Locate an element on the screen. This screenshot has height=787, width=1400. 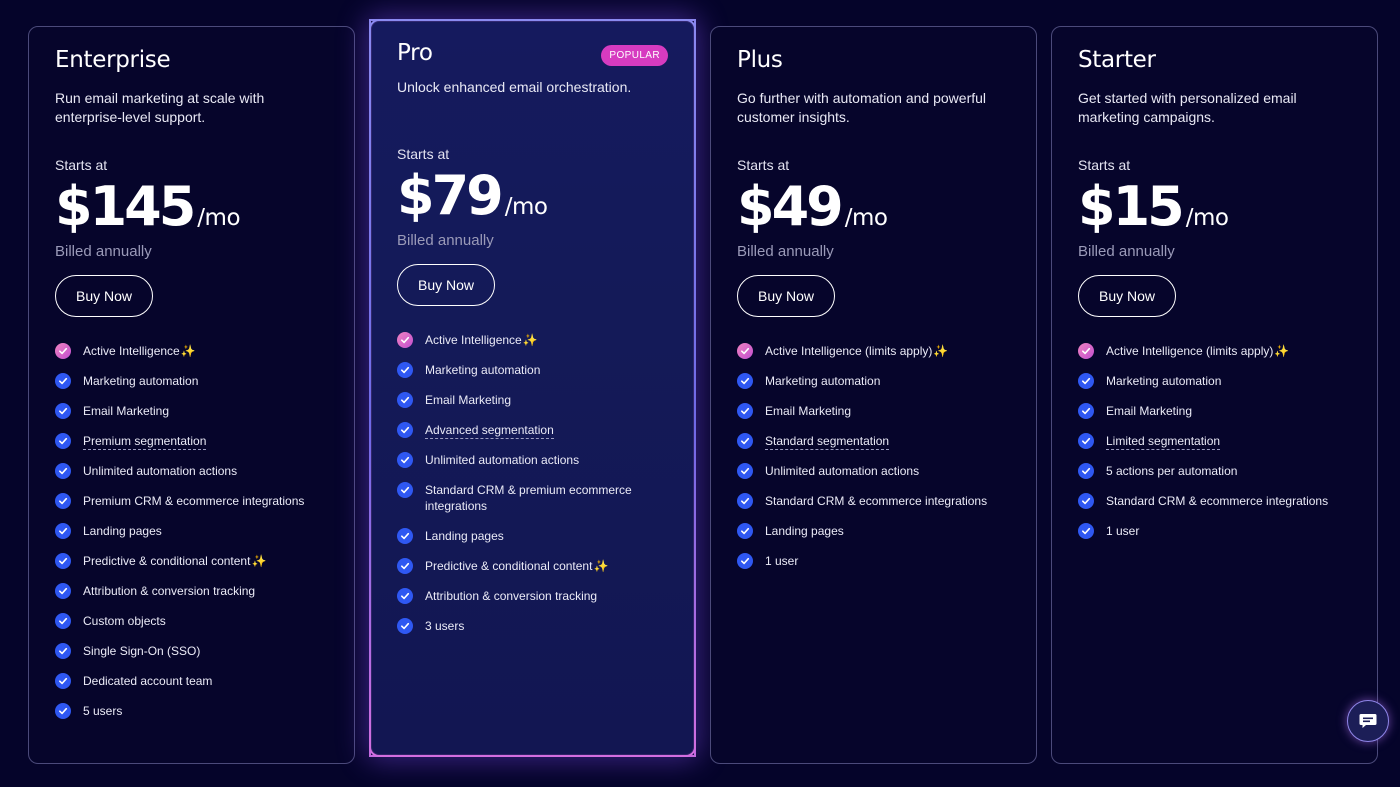
price-row: $79 /mo is located at coordinates (535, 196).